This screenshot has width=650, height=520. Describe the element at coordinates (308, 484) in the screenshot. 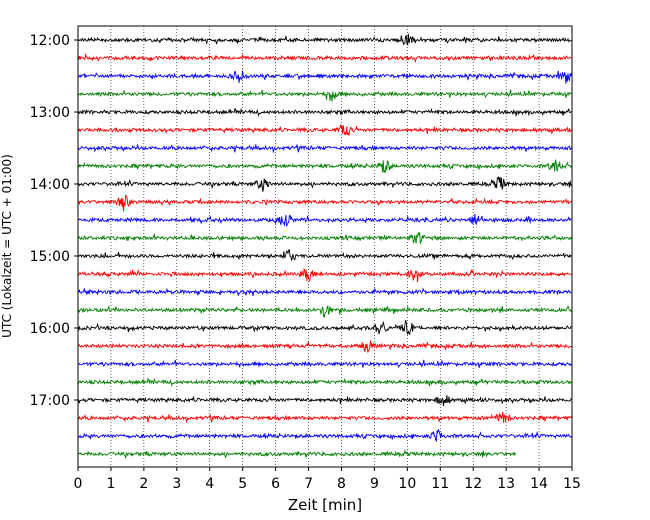

I see `x-tick-label: 7` at that location.